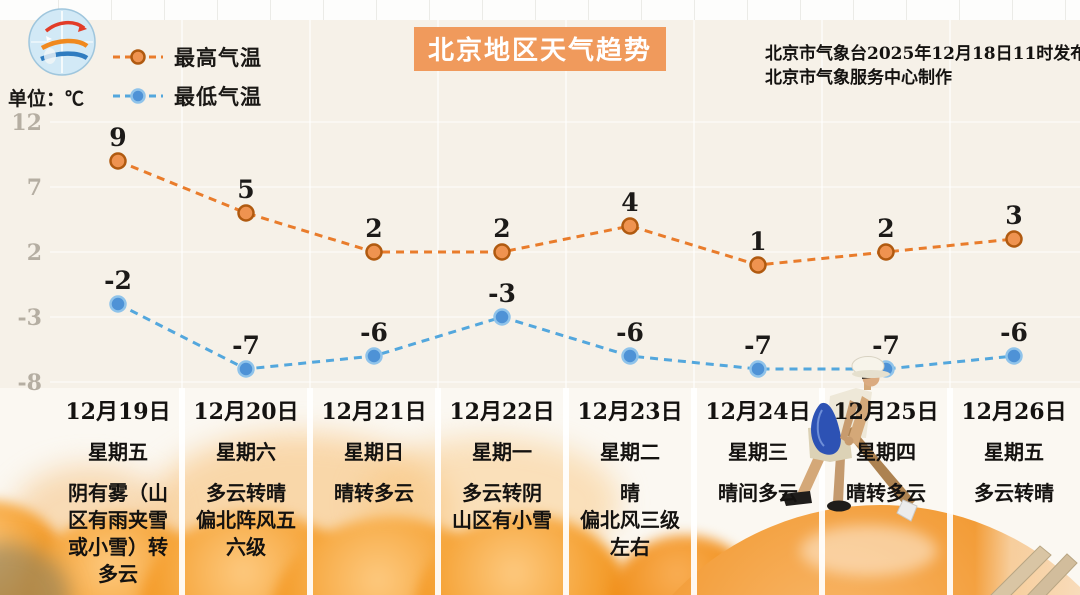 Image resolution: width=1080 pixels, height=595 pixels. I want to click on day-date: 12月20日, so click(246, 412).